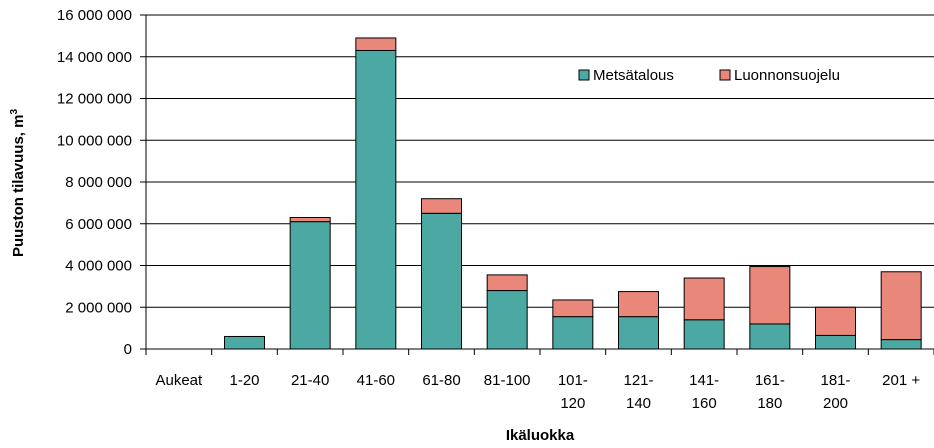  Describe the element at coordinates (704, 403) in the screenshot. I see `x-tick-label: 160` at that location.